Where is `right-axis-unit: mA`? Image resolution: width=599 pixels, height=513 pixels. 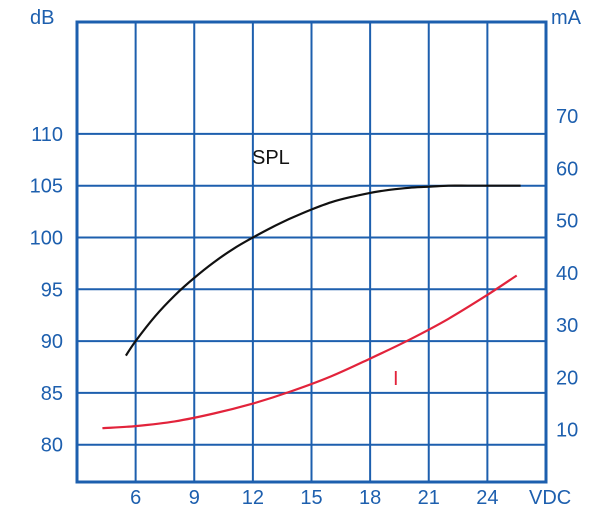
right-axis-unit: mA is located at coordinates (566, 18).